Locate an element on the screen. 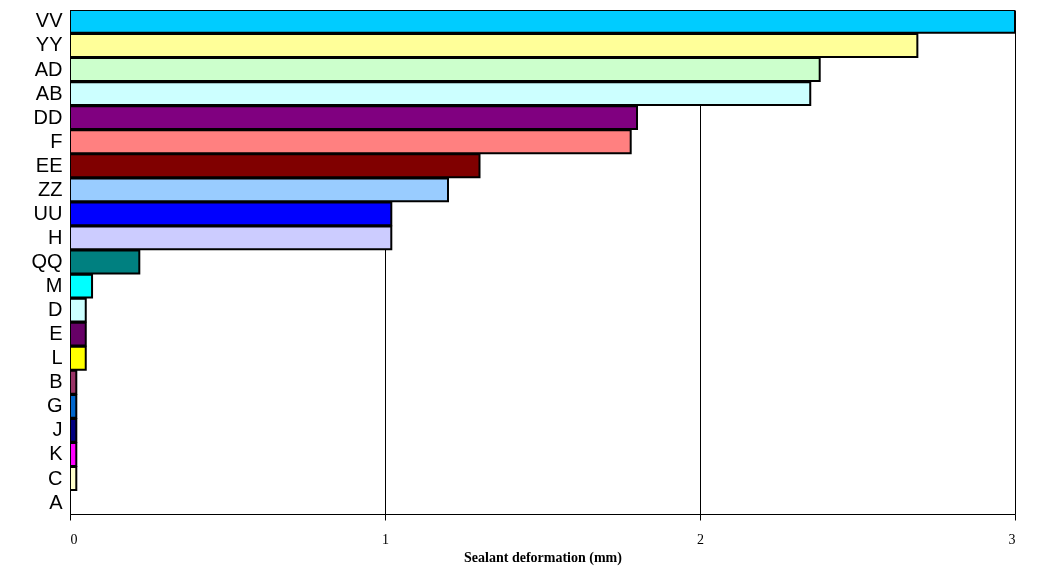  y-tick-label: L is located at coordinates (57, 357).